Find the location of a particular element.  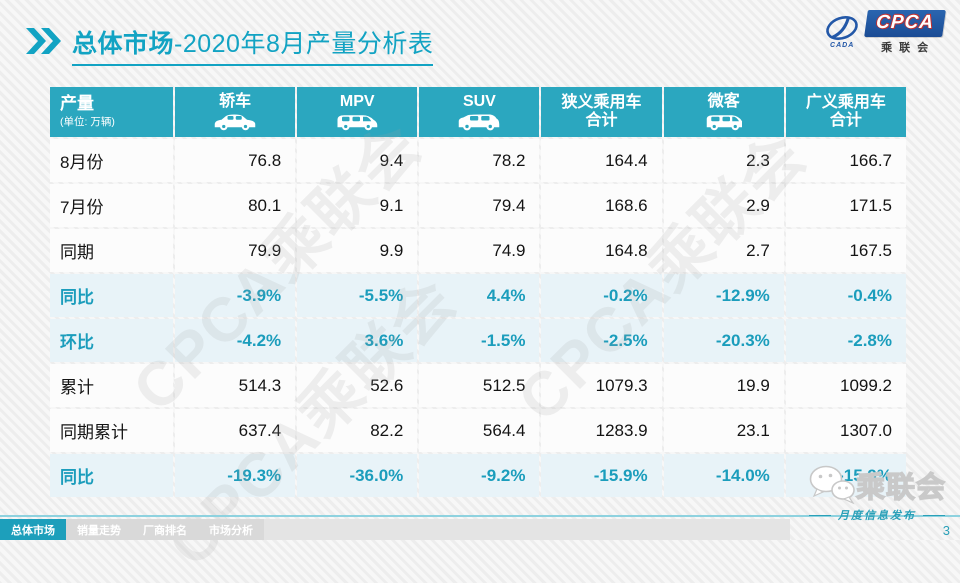

column-label: SUV is located at coordinates (479, 102).